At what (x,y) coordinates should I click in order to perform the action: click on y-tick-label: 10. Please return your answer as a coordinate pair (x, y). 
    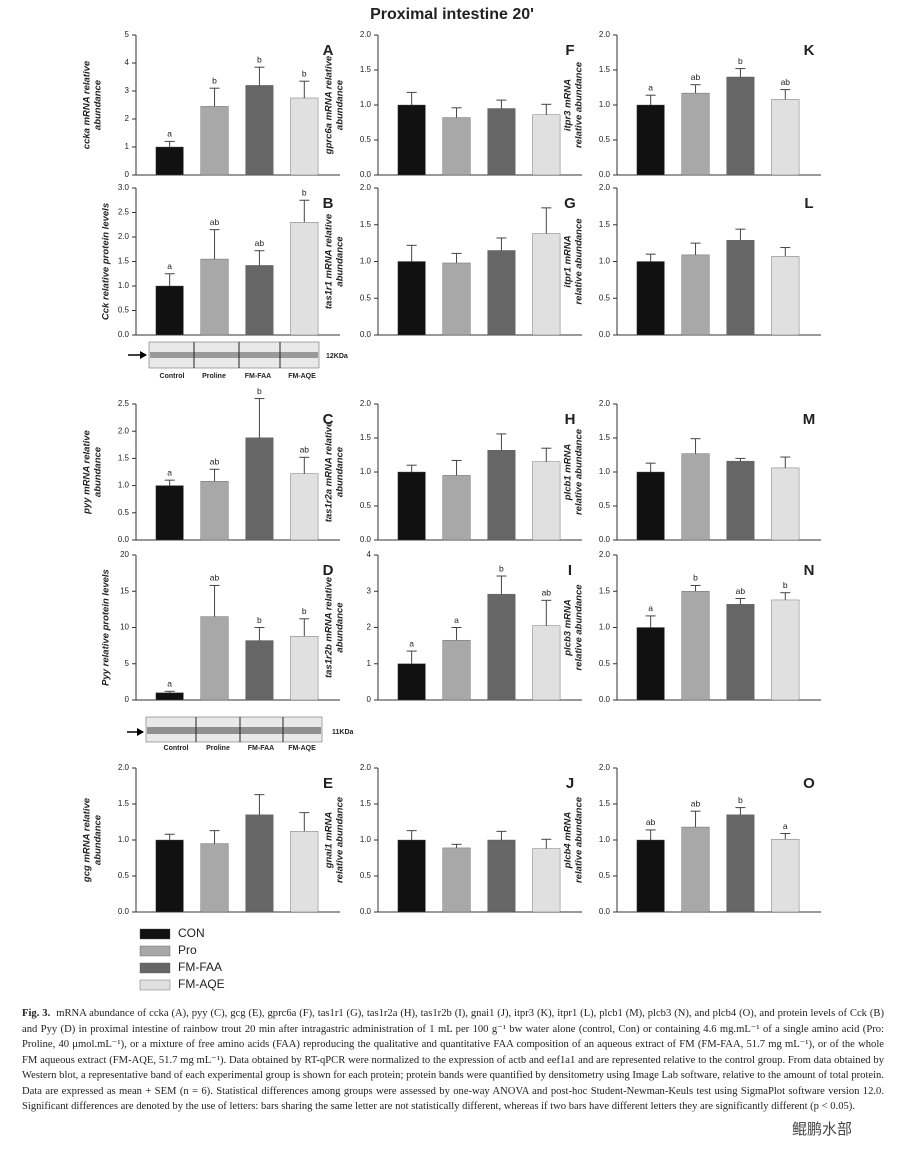
    Looking at the image, I should click on (124, 627).